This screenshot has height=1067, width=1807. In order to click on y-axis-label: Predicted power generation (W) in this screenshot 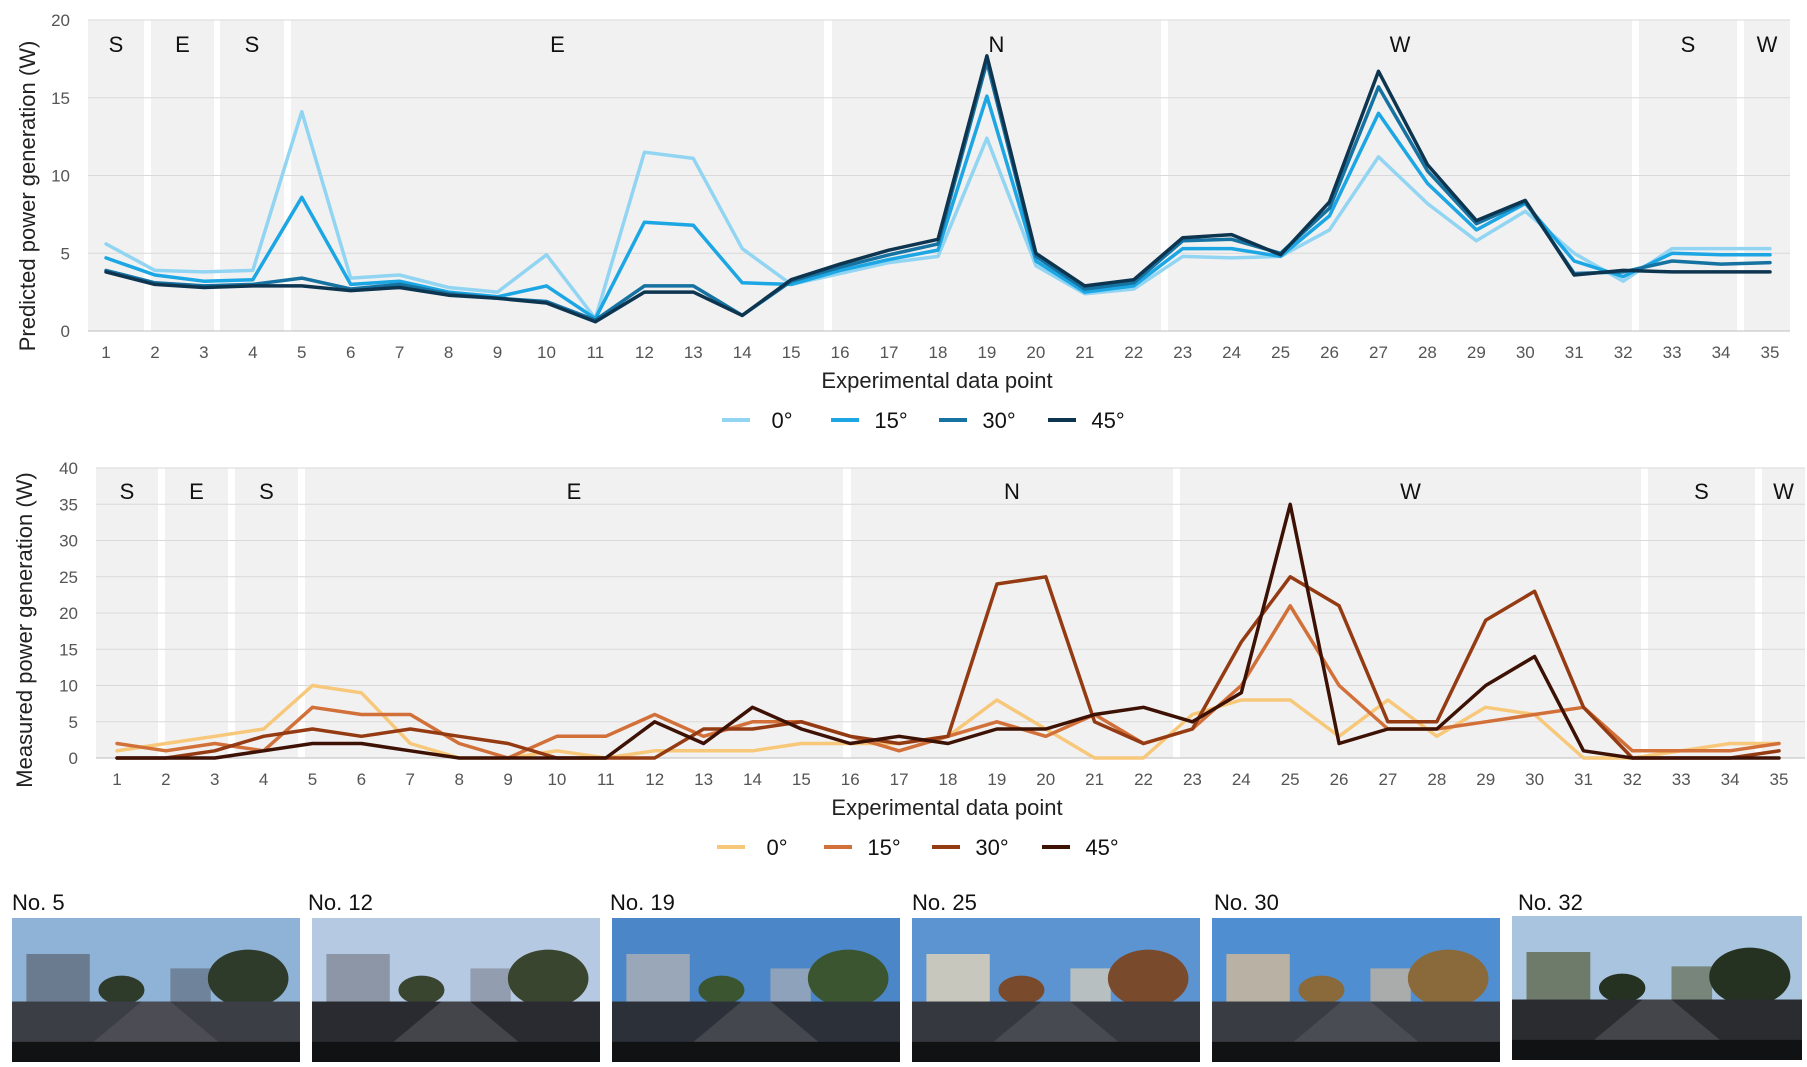, I will do `click(27, 196)`.